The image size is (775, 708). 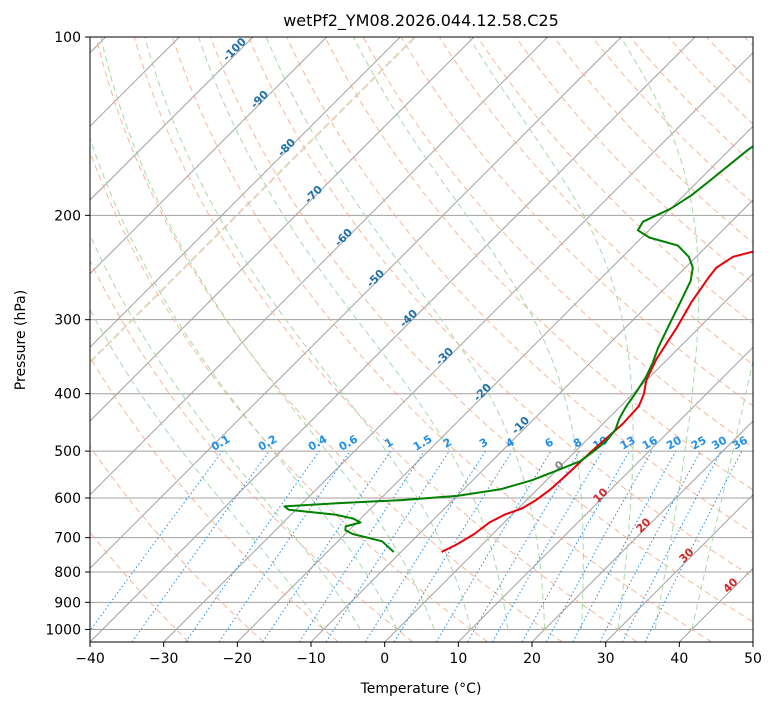 I want to click on x-tick-label: 50, so click(x=753, y=659).